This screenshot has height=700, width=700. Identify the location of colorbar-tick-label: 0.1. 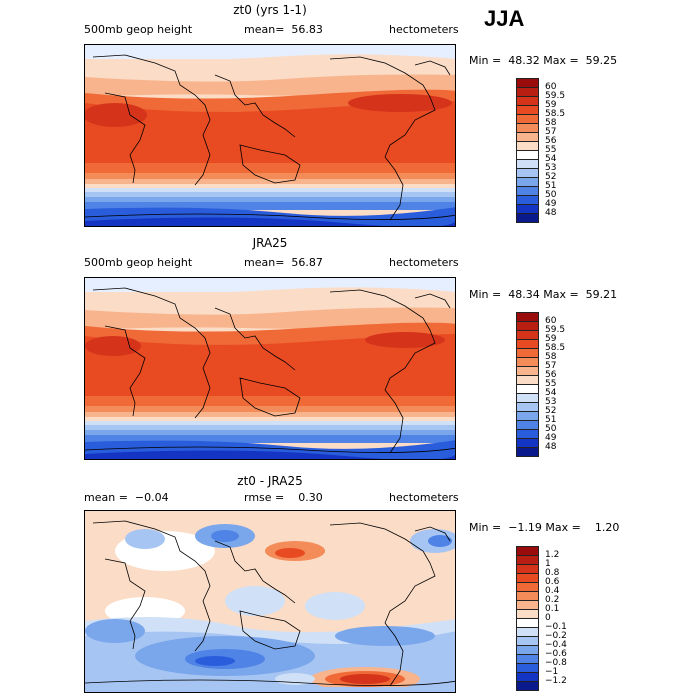
(552, 609).